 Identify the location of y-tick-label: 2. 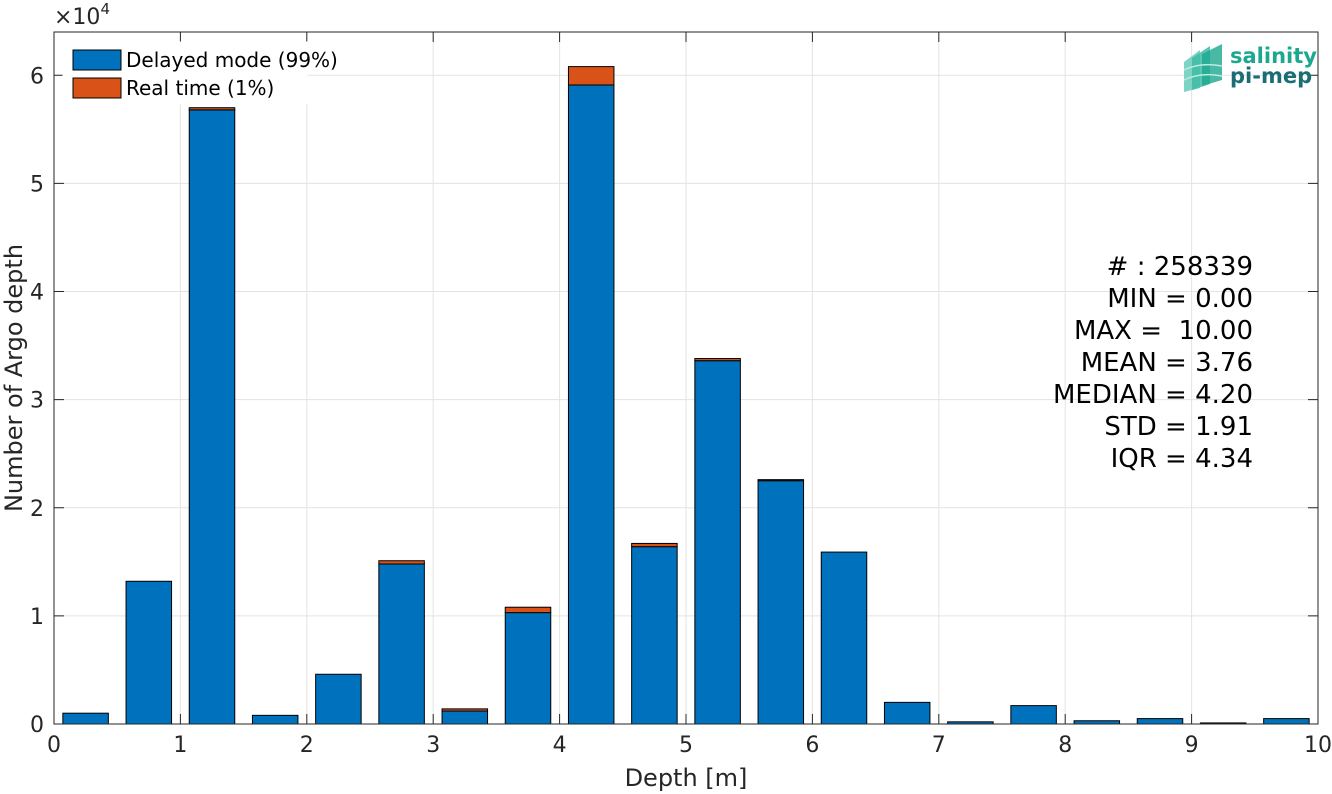
(37, 509).